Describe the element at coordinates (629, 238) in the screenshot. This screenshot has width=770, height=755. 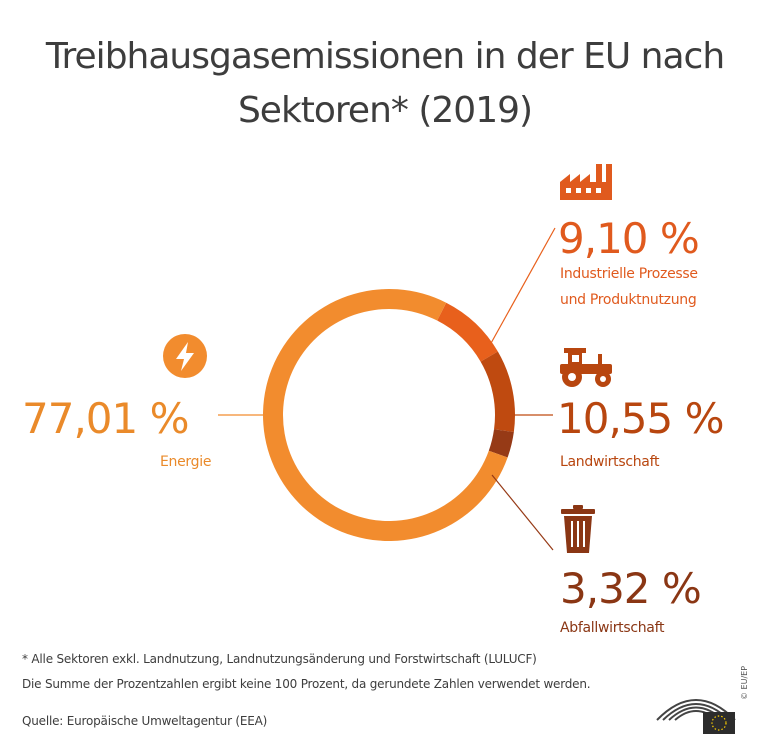
I see `label-industrie-pct: 9,10 %` at that location.